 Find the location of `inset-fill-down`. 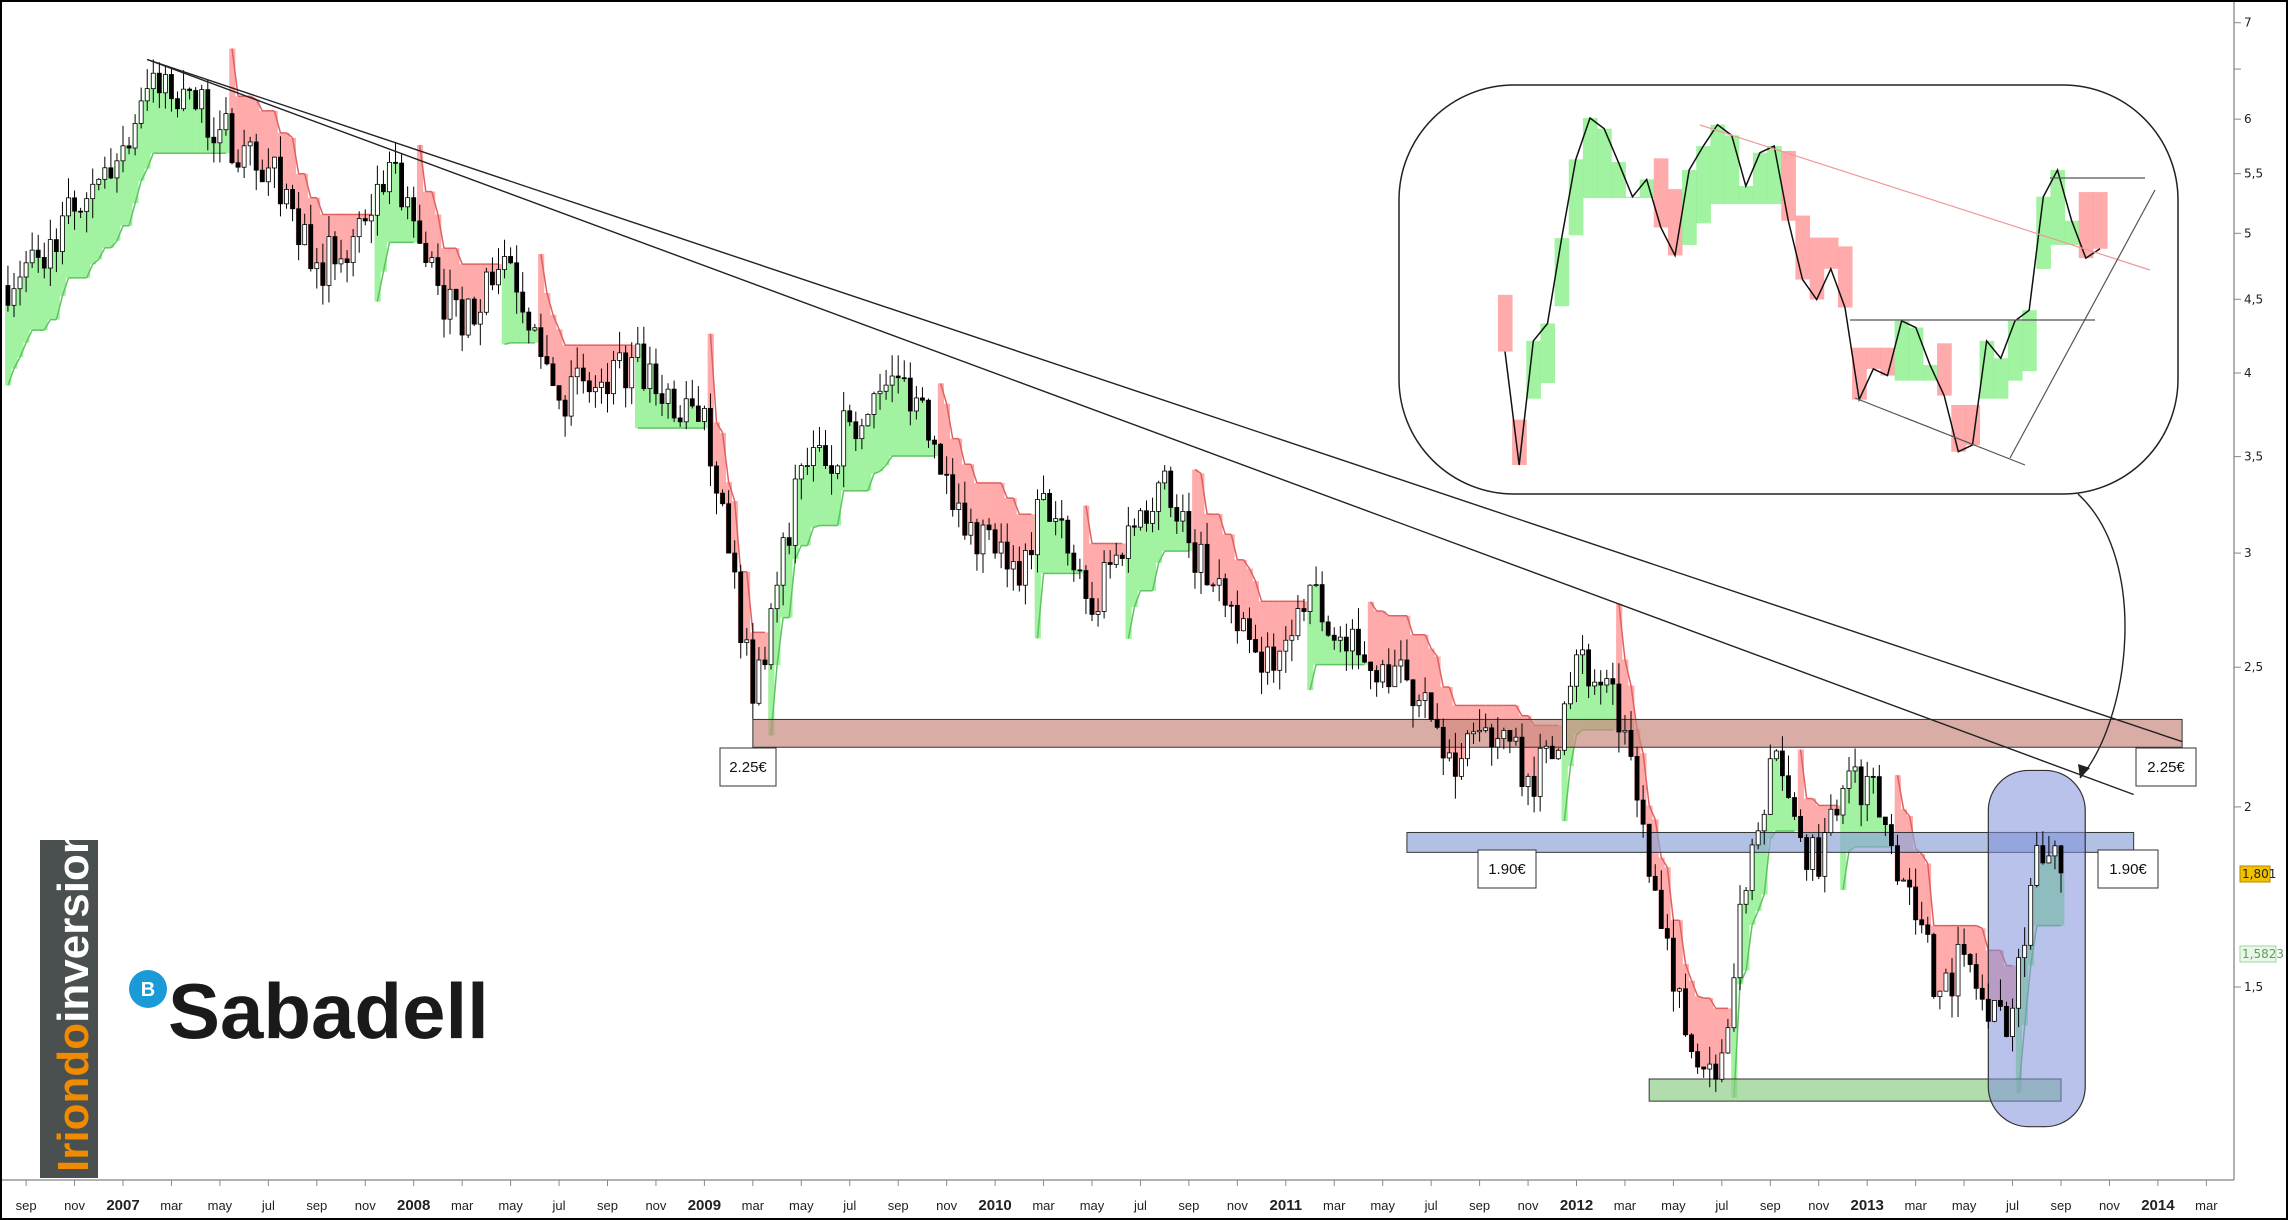

inset-fill-down is located at coordinates (1661, 193).